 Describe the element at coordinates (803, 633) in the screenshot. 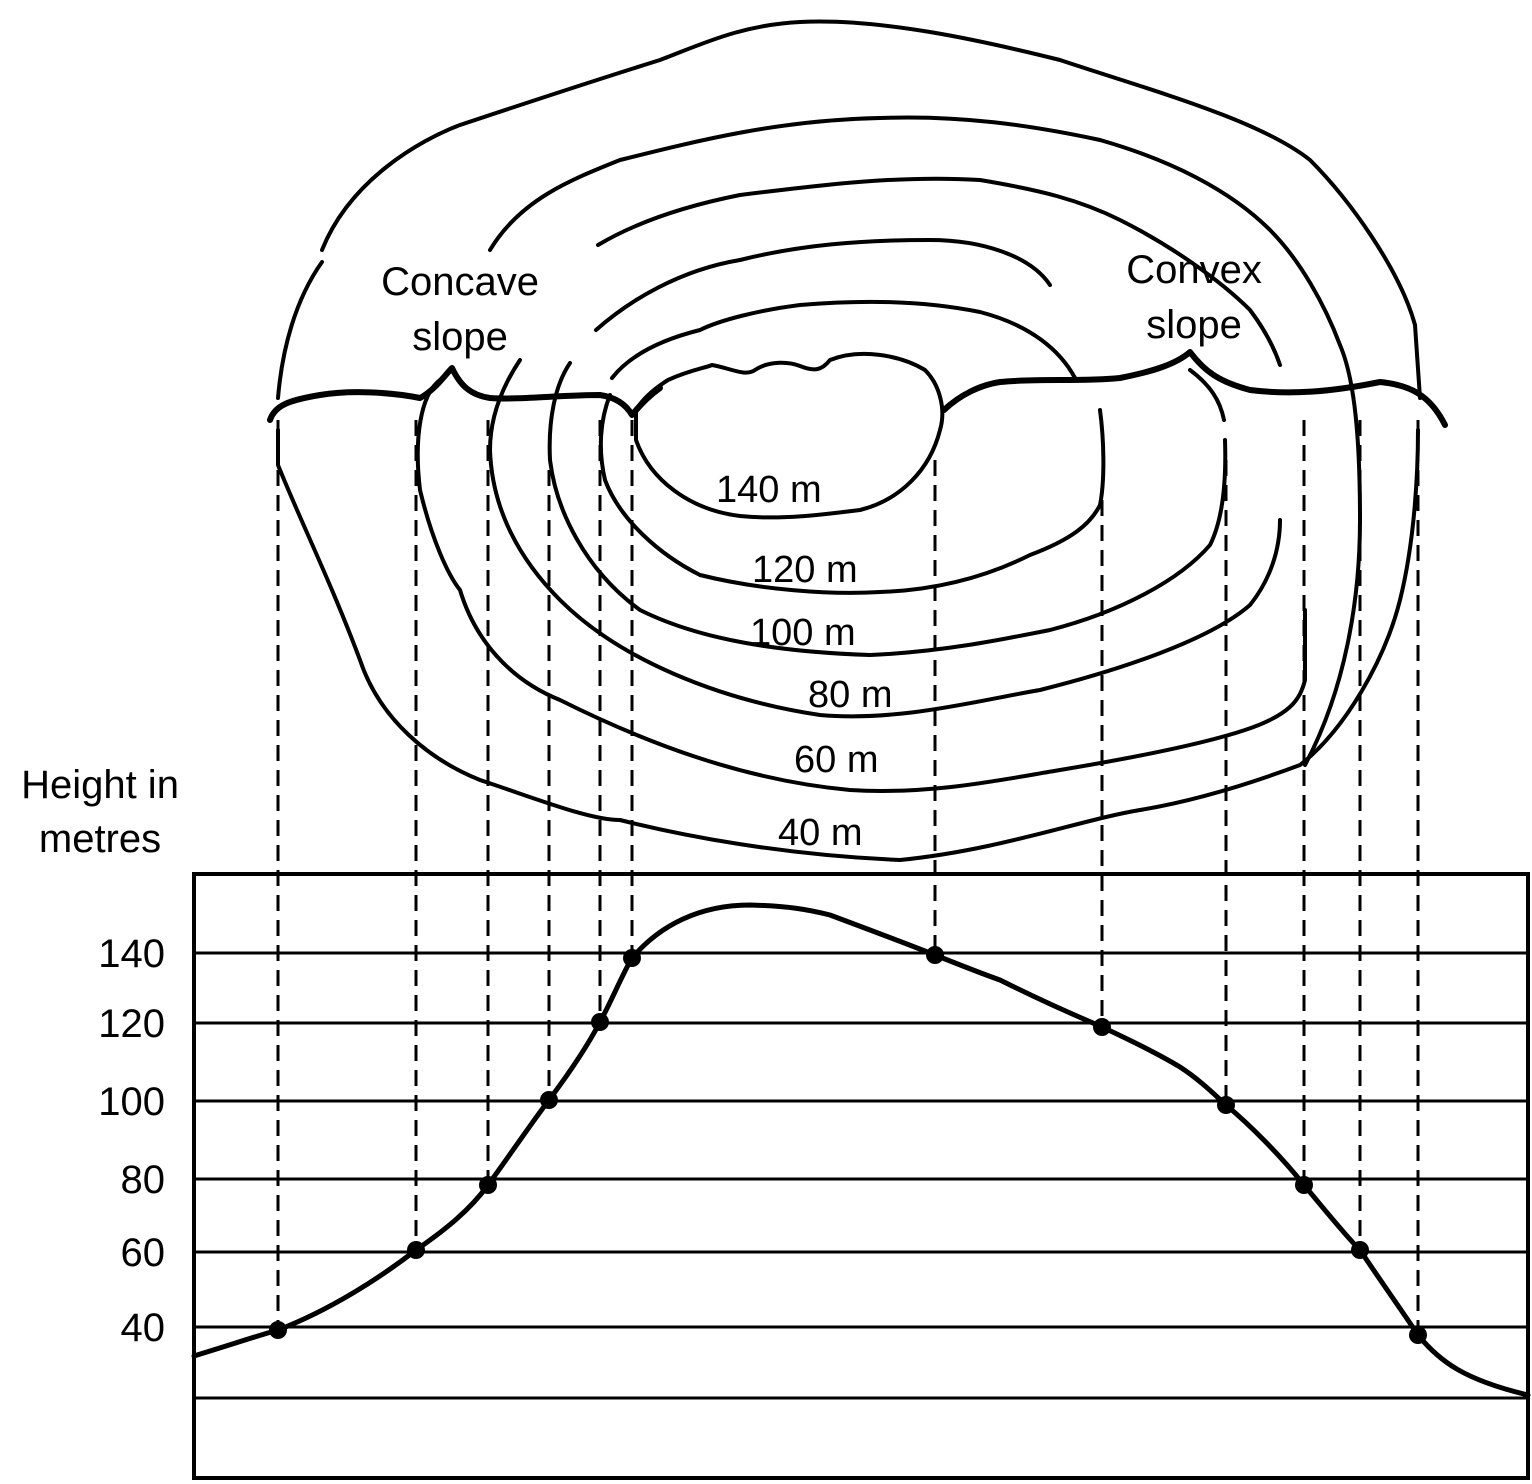

I see `contour-label-100: 100 m` at that location.